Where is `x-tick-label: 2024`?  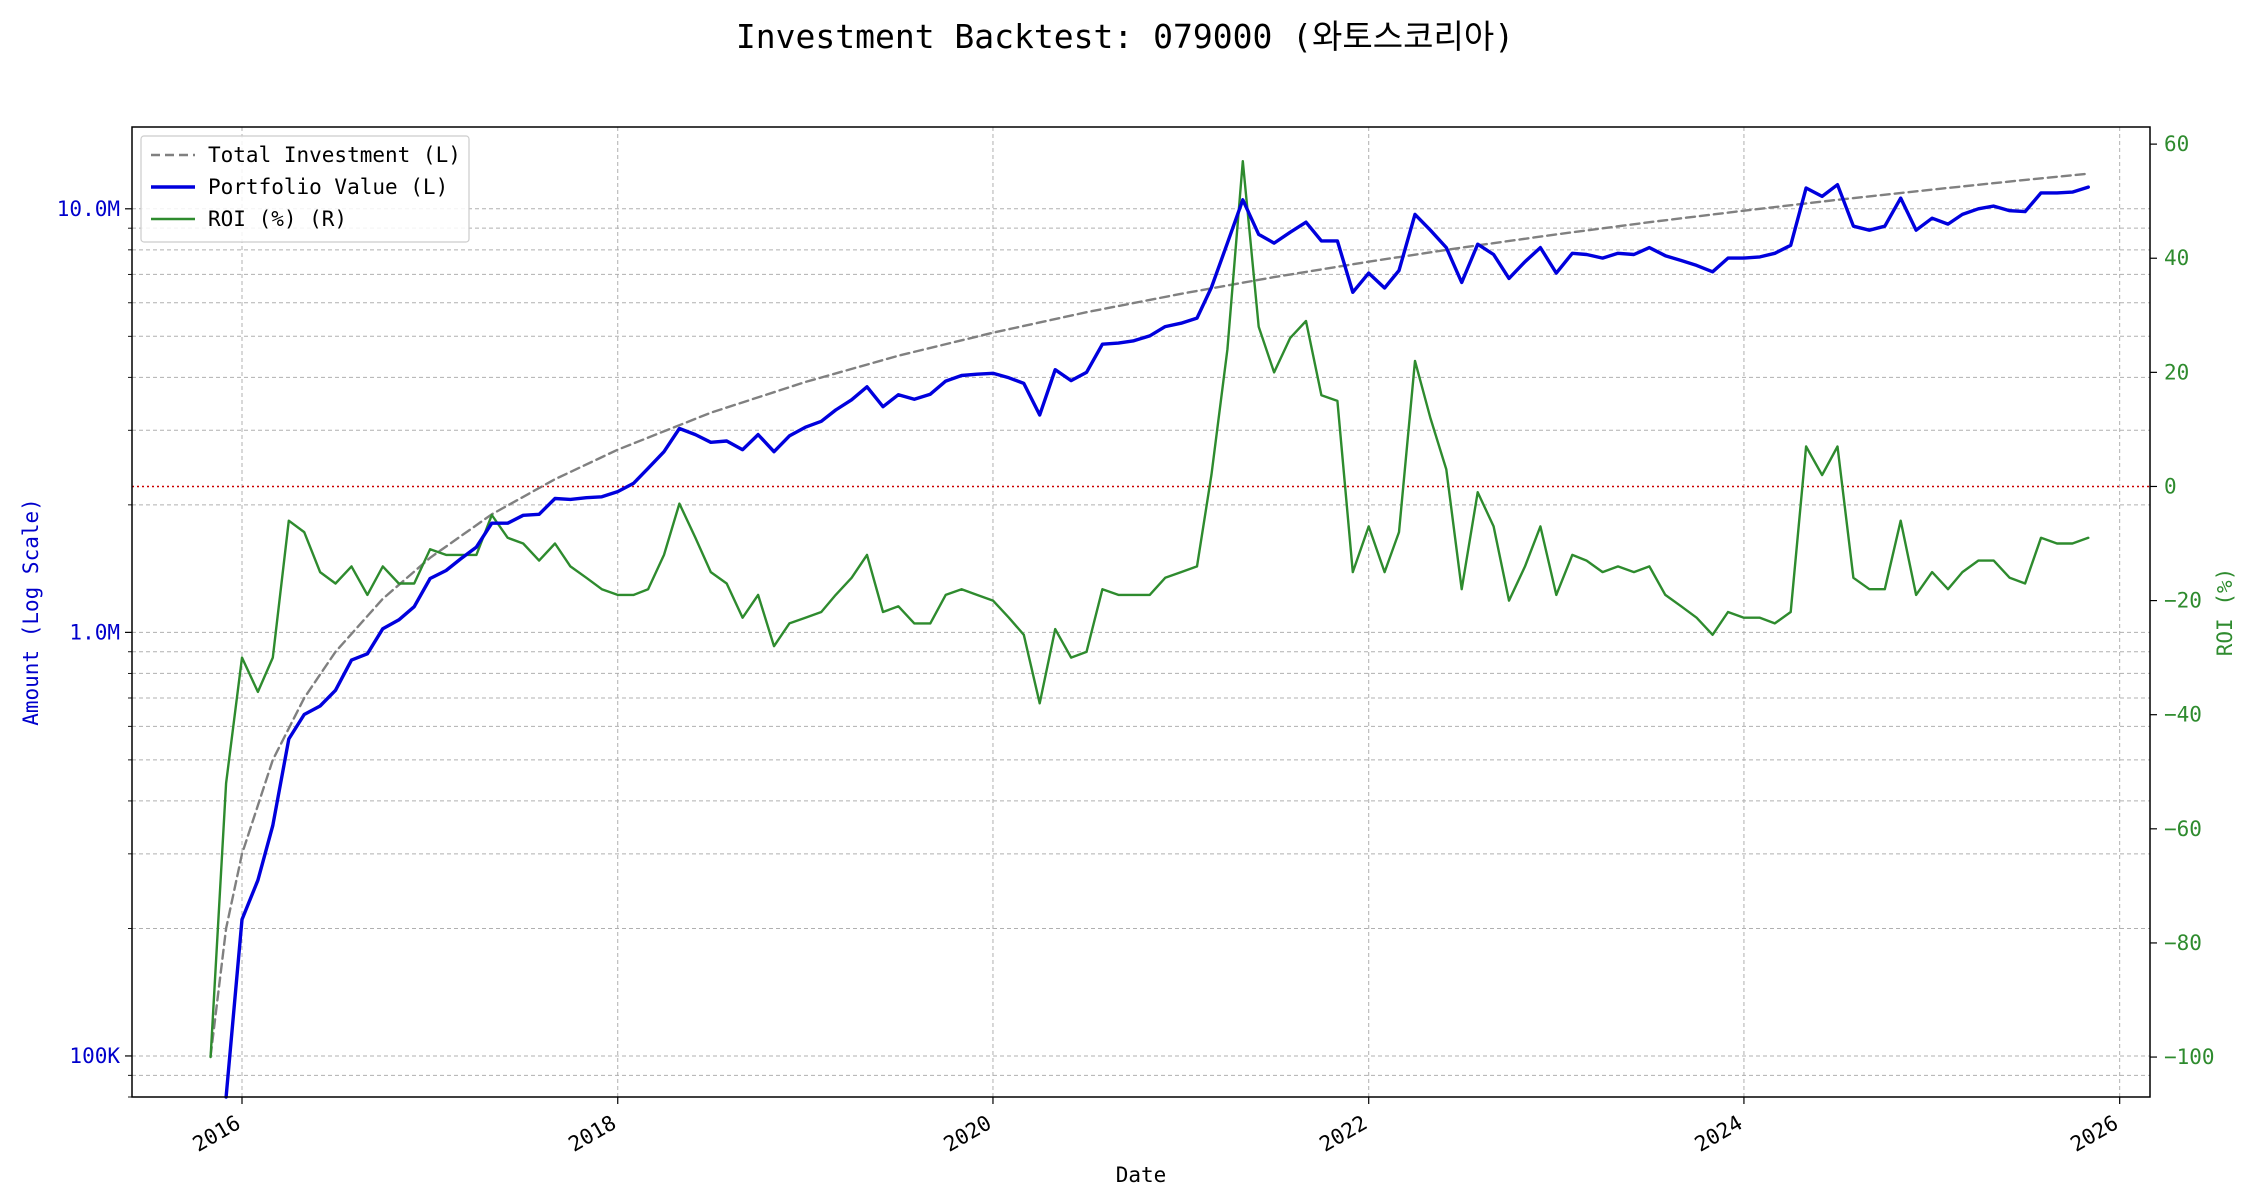 x-tick-label: 2024 is located at coordinates (1719, 1134).